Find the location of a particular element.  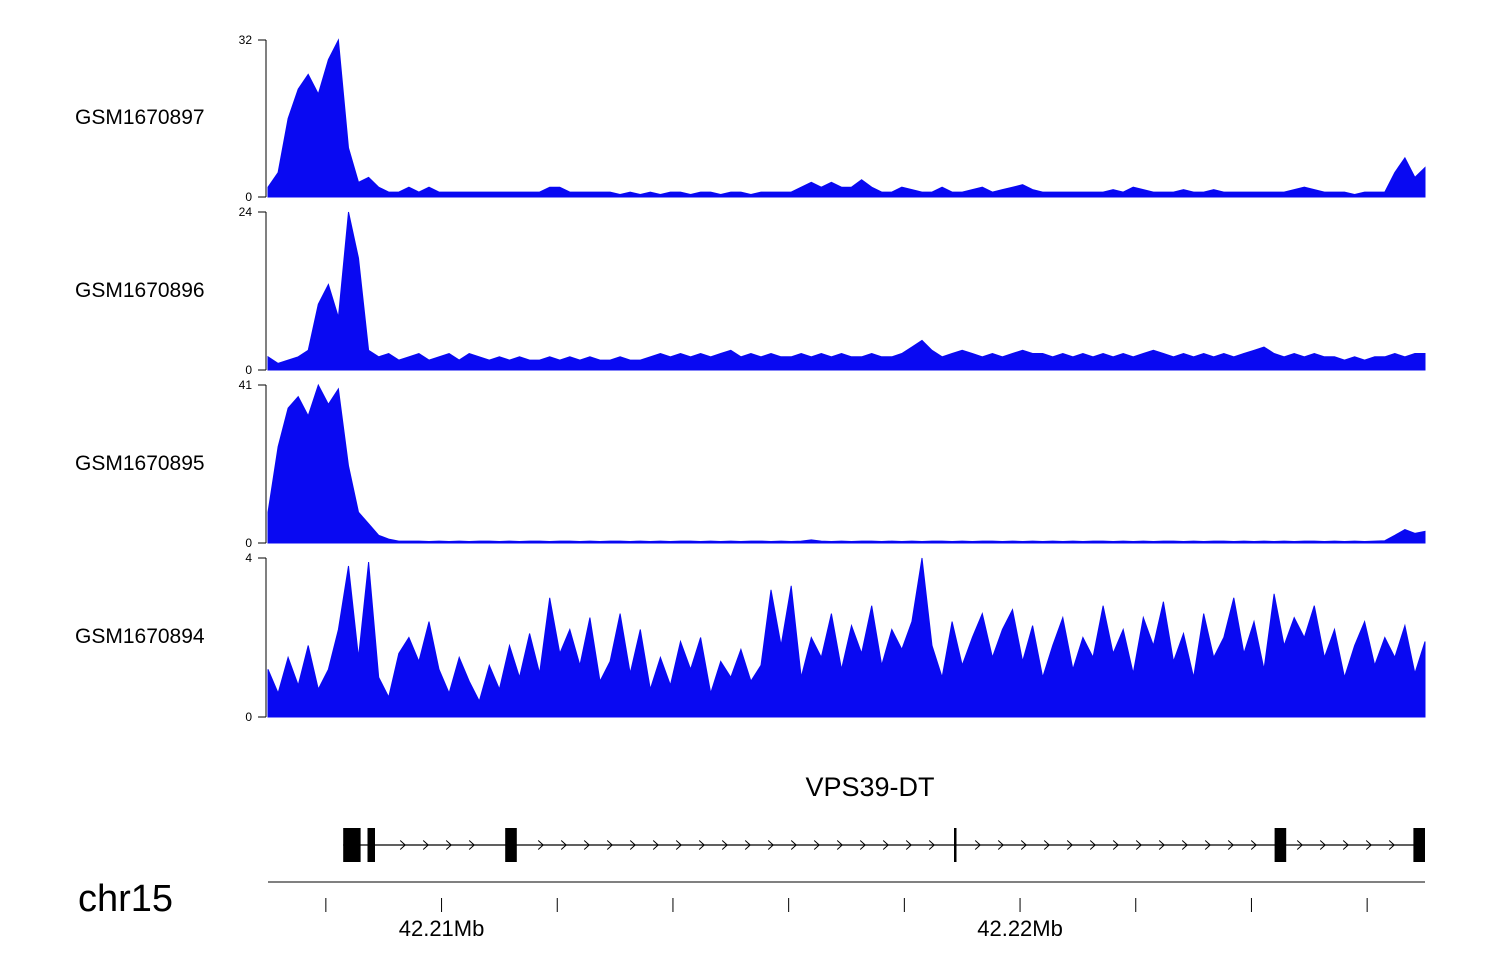

track4-ymin-label: 0 is located at coordinates (248, 717).